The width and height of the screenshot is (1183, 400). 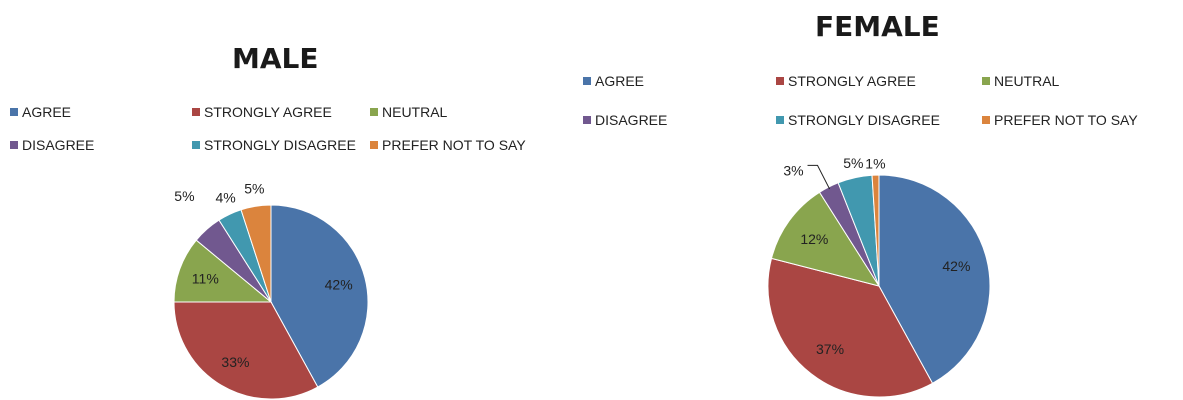 I want to click on leader-line, so click(x=819, y=177).